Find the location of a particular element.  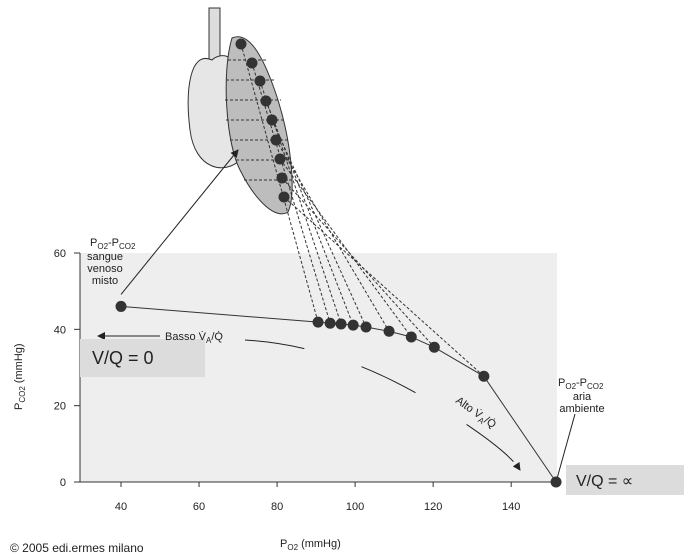

y-tick-label: 20 is located at coordinates (60, 407).